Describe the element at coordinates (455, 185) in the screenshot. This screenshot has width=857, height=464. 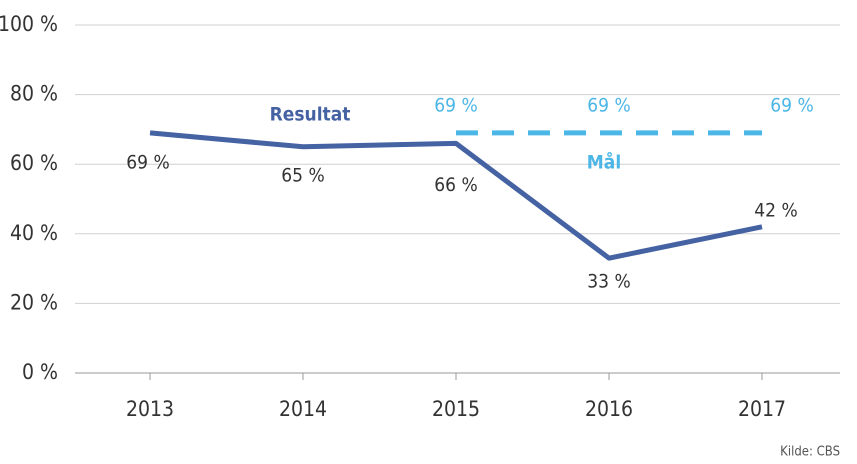
I see `data-label: 66 %` at that location.